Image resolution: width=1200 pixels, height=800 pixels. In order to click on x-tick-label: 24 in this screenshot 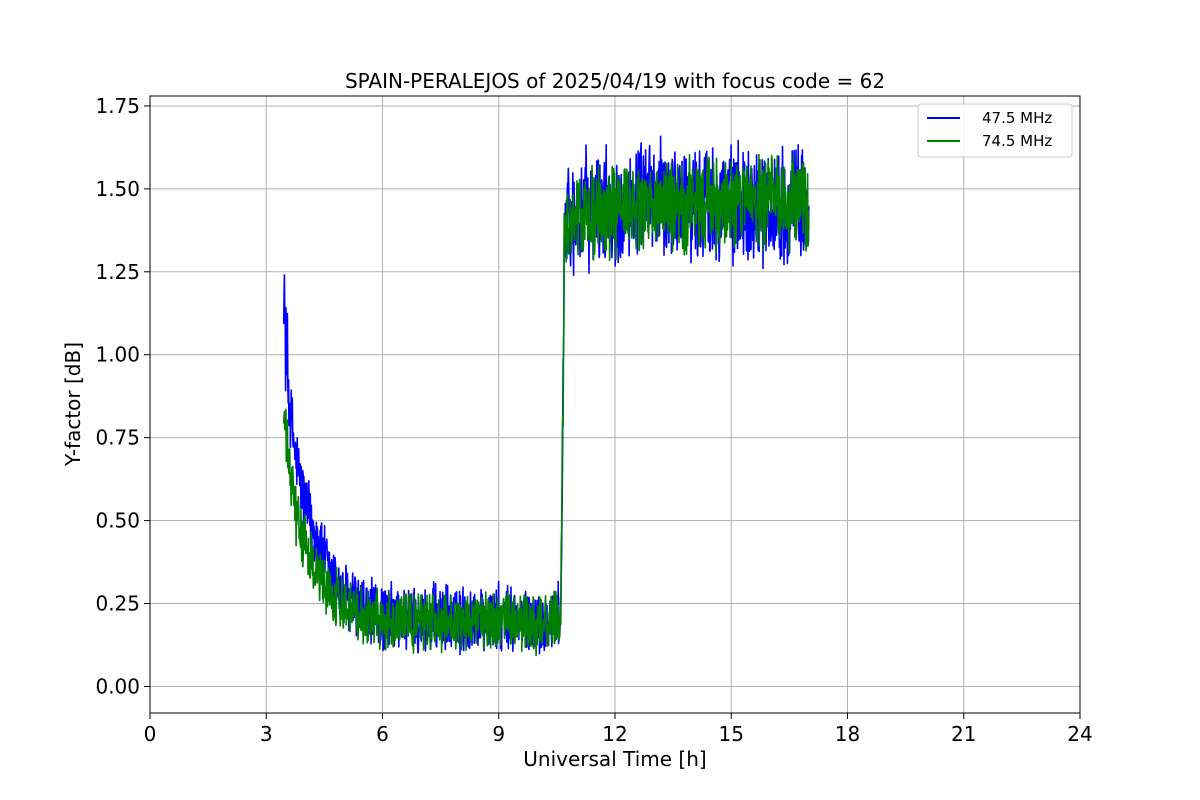, I will do `click(1079, 734)`.